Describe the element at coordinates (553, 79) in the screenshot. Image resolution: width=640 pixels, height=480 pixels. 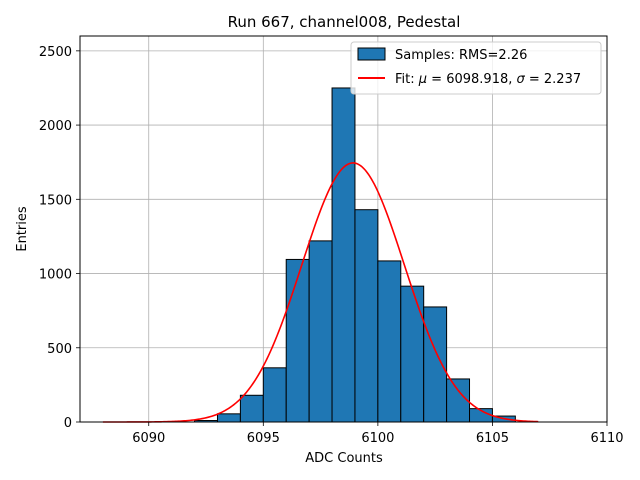
I see `legend-fit-sigma-value: = 2.237` at that location.